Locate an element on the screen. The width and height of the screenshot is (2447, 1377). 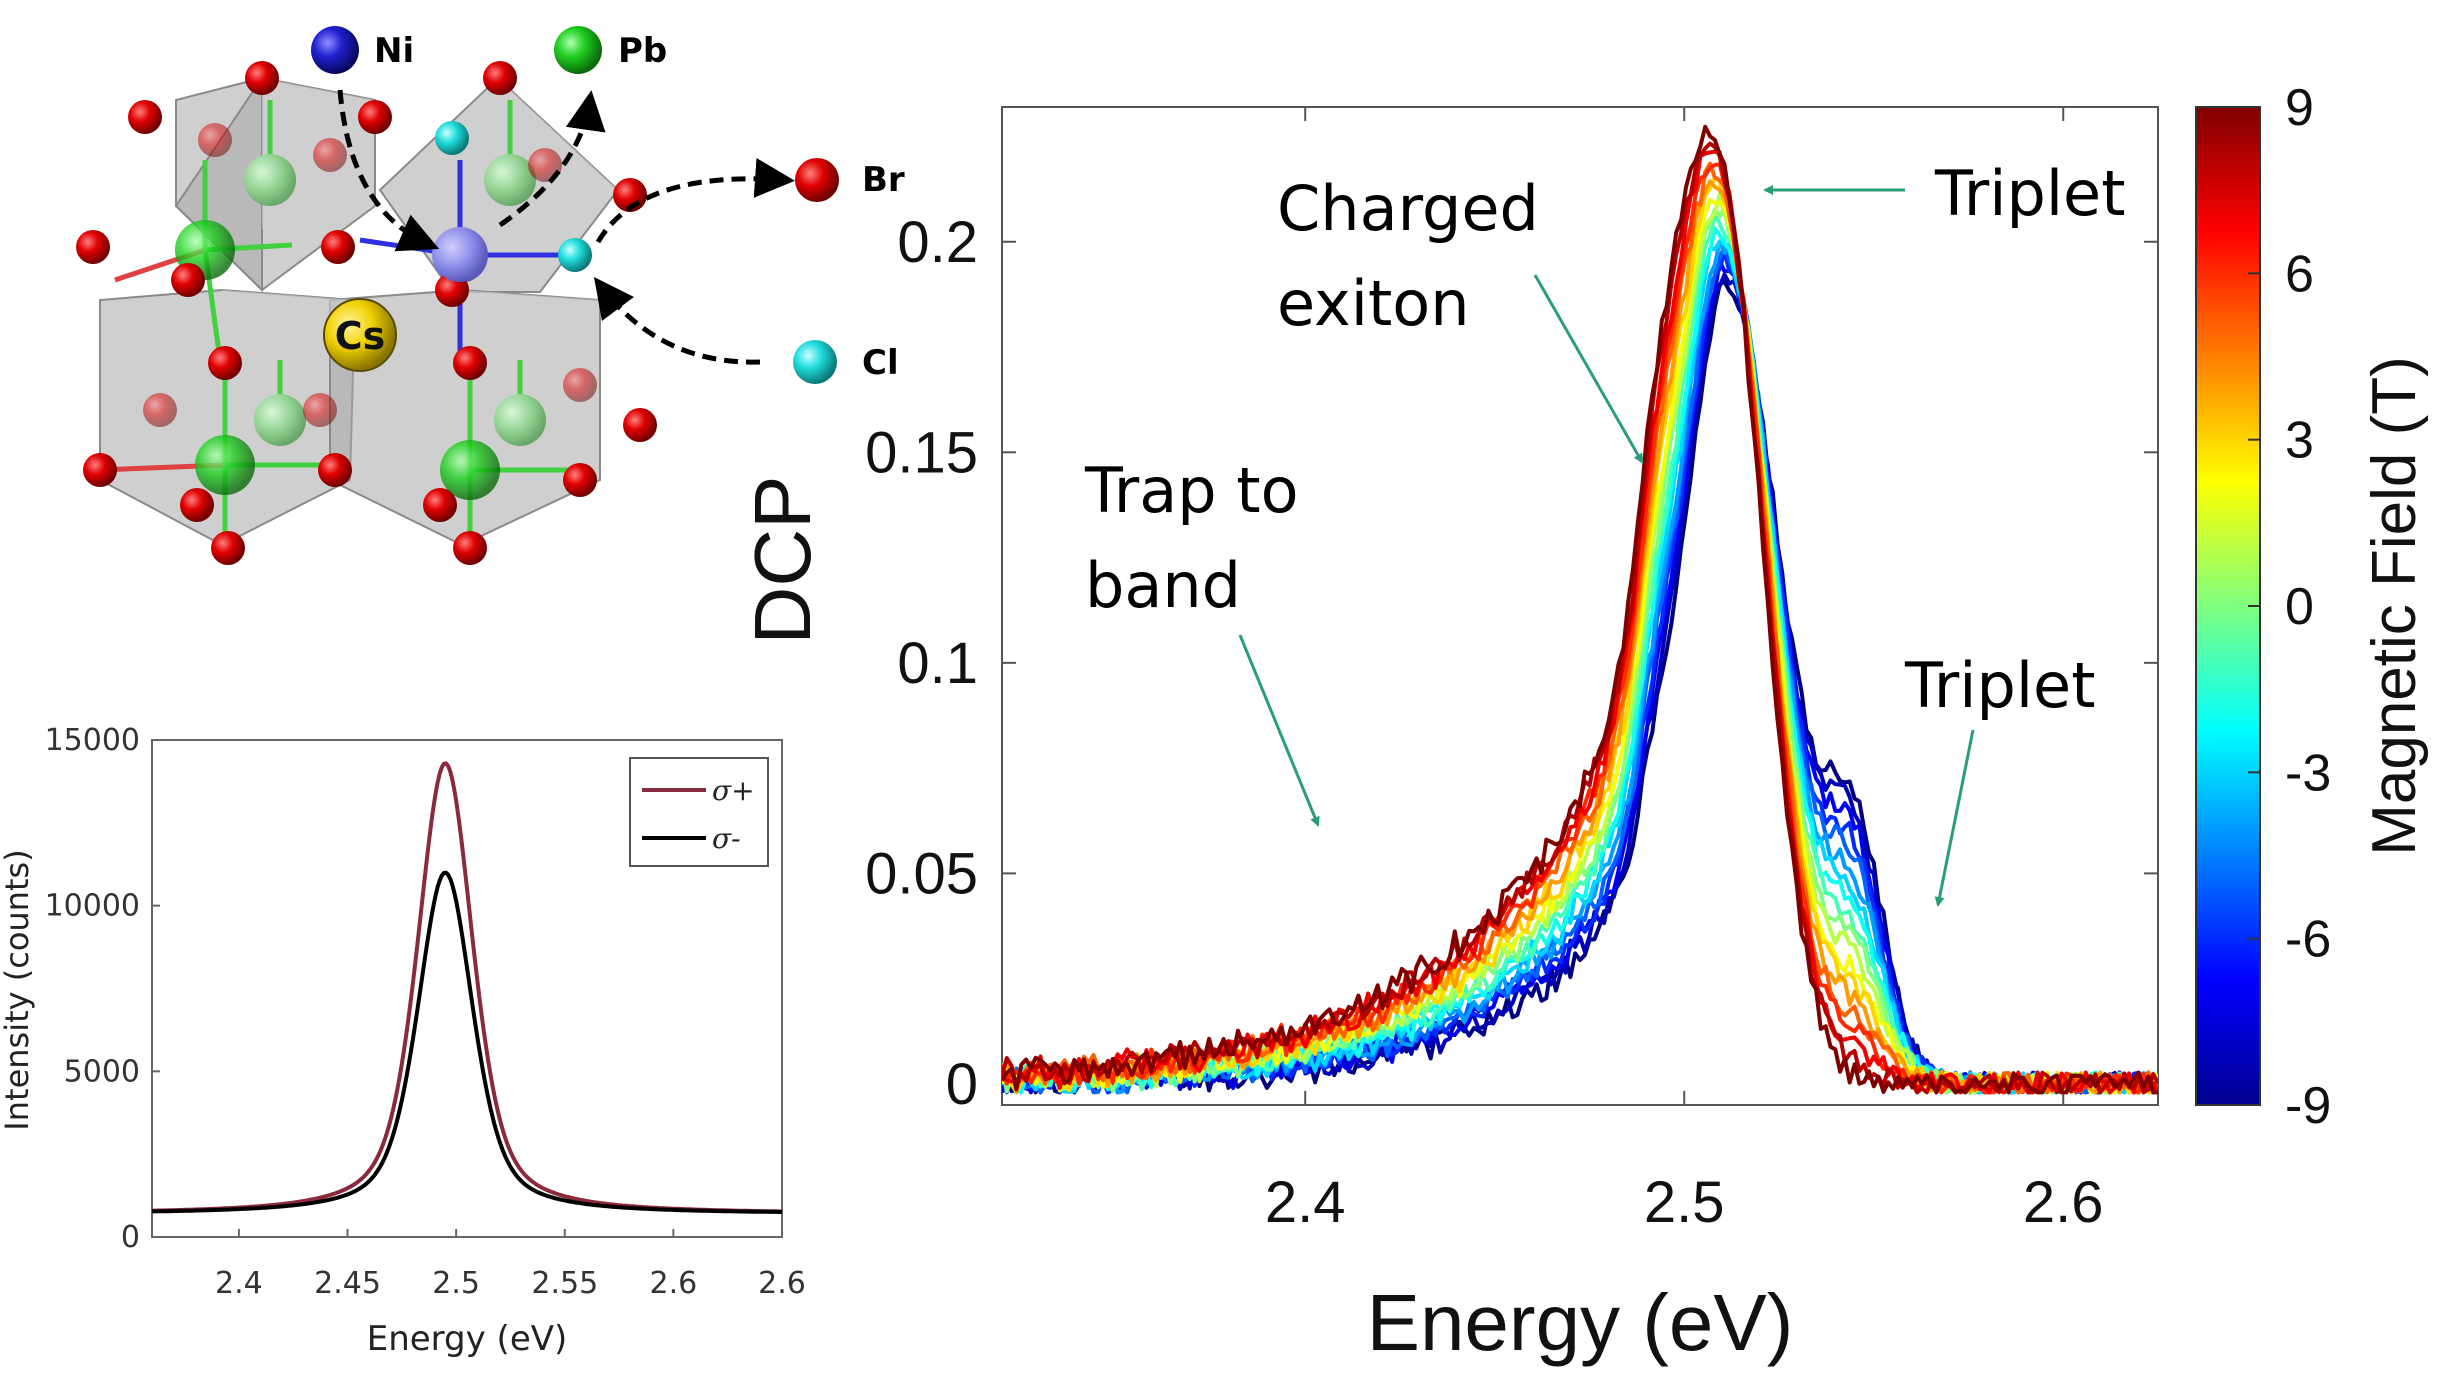
inset-x-tick-label: 2.55 is located at coordinates (564, 1283).